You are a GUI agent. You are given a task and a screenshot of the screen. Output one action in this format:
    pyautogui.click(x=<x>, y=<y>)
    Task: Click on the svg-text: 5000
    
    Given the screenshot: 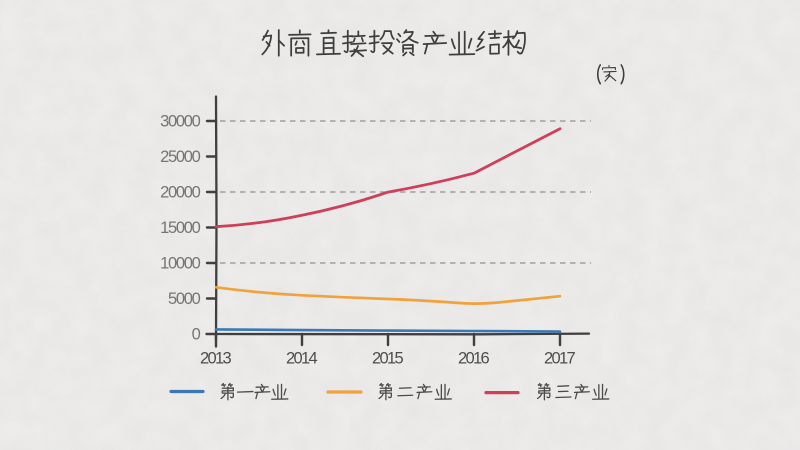 What is the action you would take?
    pyautogui.click(x=184, y=299)
    